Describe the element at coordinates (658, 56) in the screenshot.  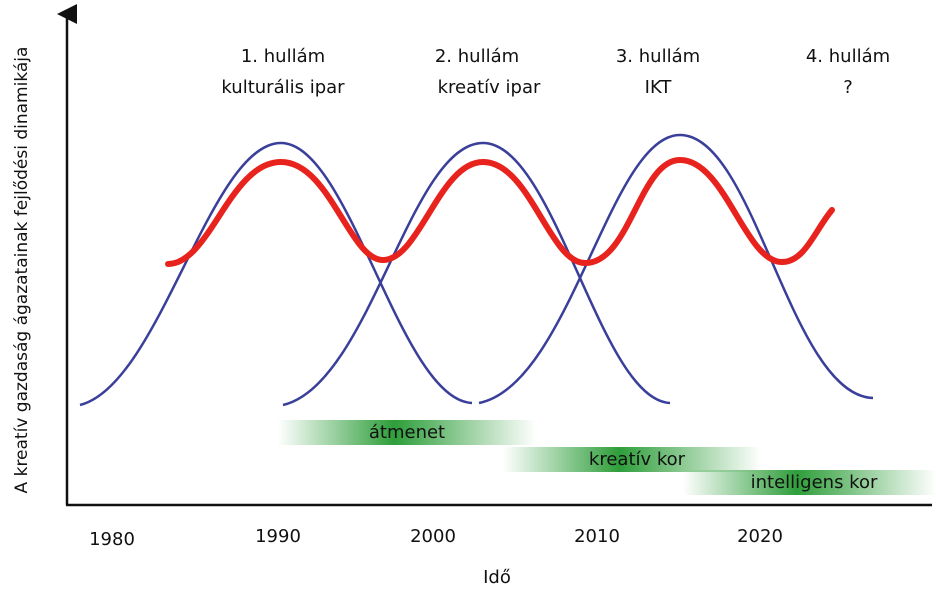
I see `wave-title: 3. hullám` at that location.